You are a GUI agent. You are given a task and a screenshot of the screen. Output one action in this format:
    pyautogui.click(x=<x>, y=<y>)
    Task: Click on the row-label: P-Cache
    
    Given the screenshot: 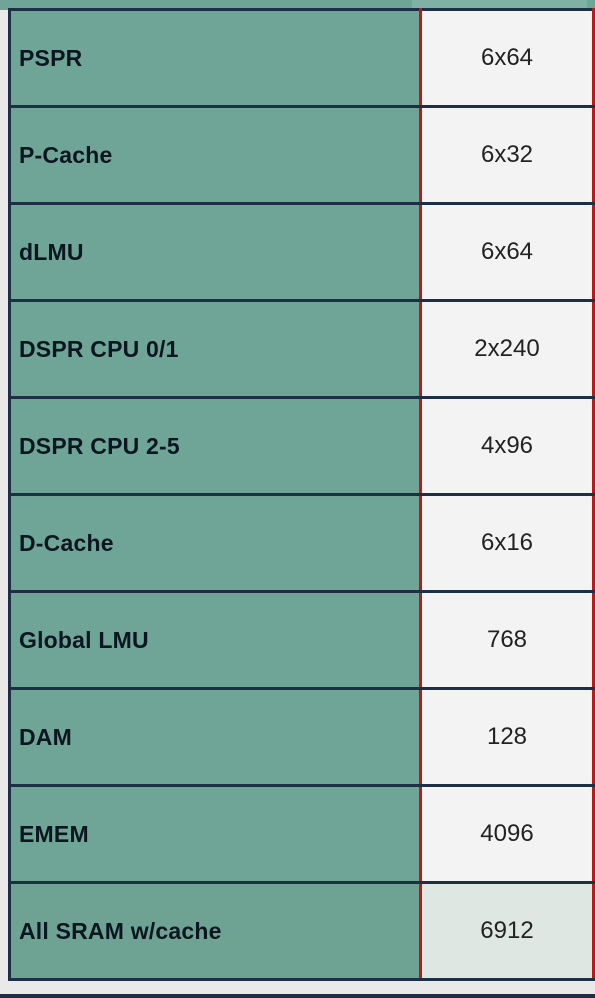 What is the action you would take?
    pyautogui.click(x=215, y=155)
    